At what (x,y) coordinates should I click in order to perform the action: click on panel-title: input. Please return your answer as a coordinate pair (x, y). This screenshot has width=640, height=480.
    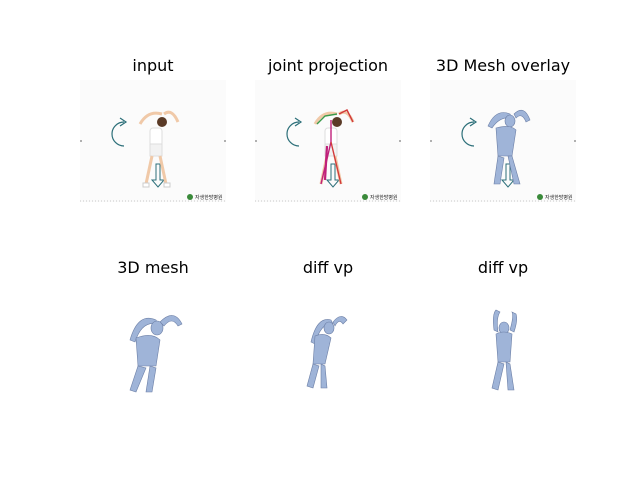
    Looking at the image, I should click on (153, 65).